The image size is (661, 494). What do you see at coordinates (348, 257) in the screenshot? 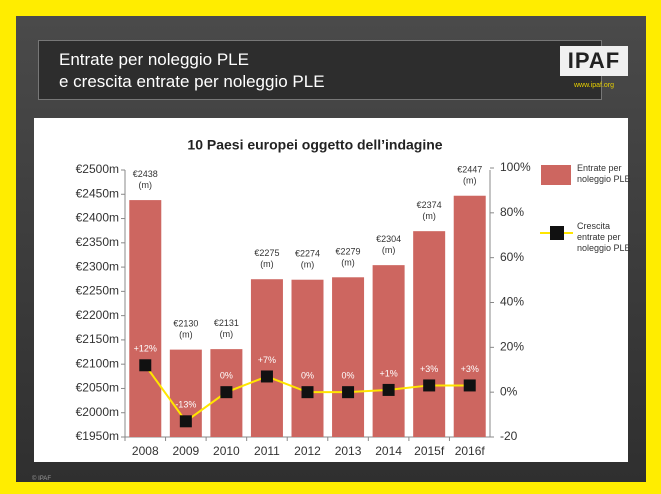
I see `bar-value-label: €2279 (m)` at bounding box center [348, 257].